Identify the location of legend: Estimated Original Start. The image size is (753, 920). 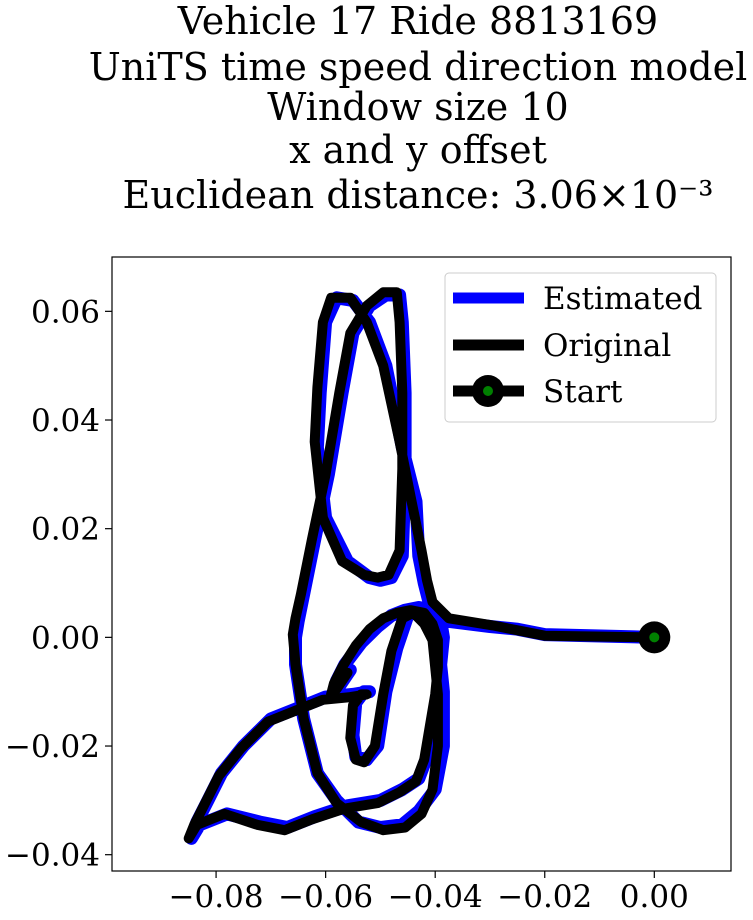
(580, 347).